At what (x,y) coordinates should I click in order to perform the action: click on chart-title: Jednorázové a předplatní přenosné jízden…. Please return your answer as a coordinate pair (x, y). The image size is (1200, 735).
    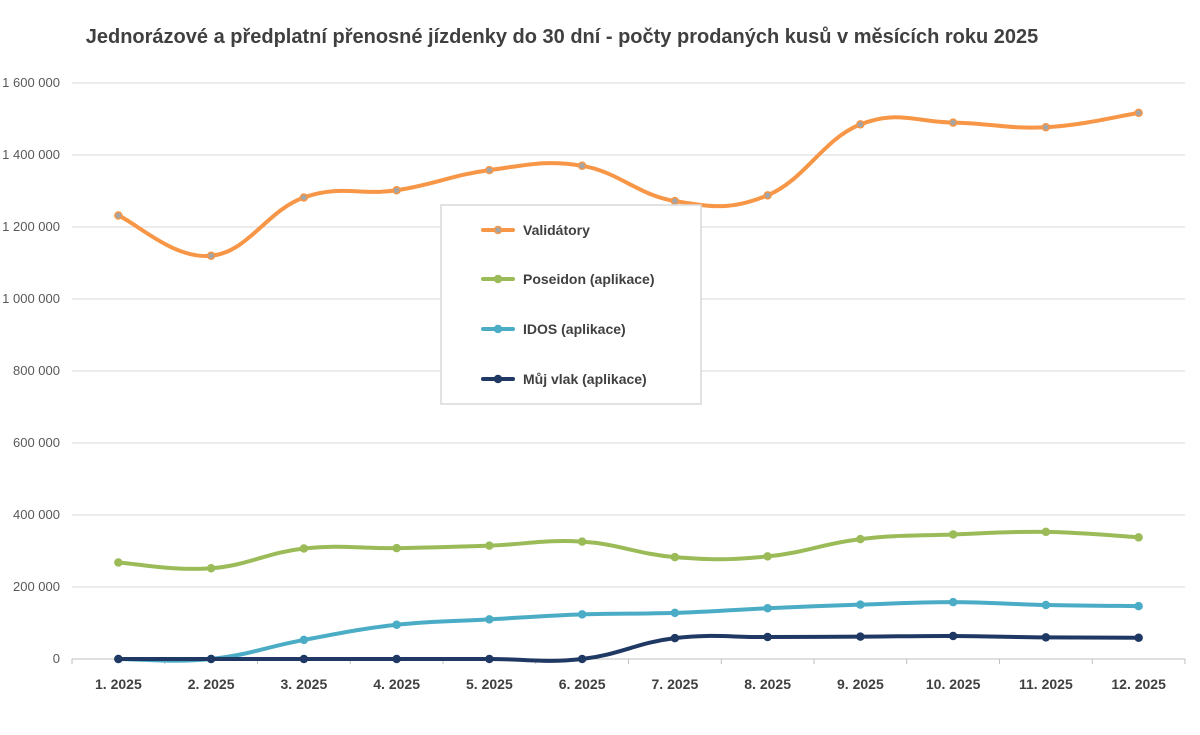
    Looking at the image, I should click on (562, 37).